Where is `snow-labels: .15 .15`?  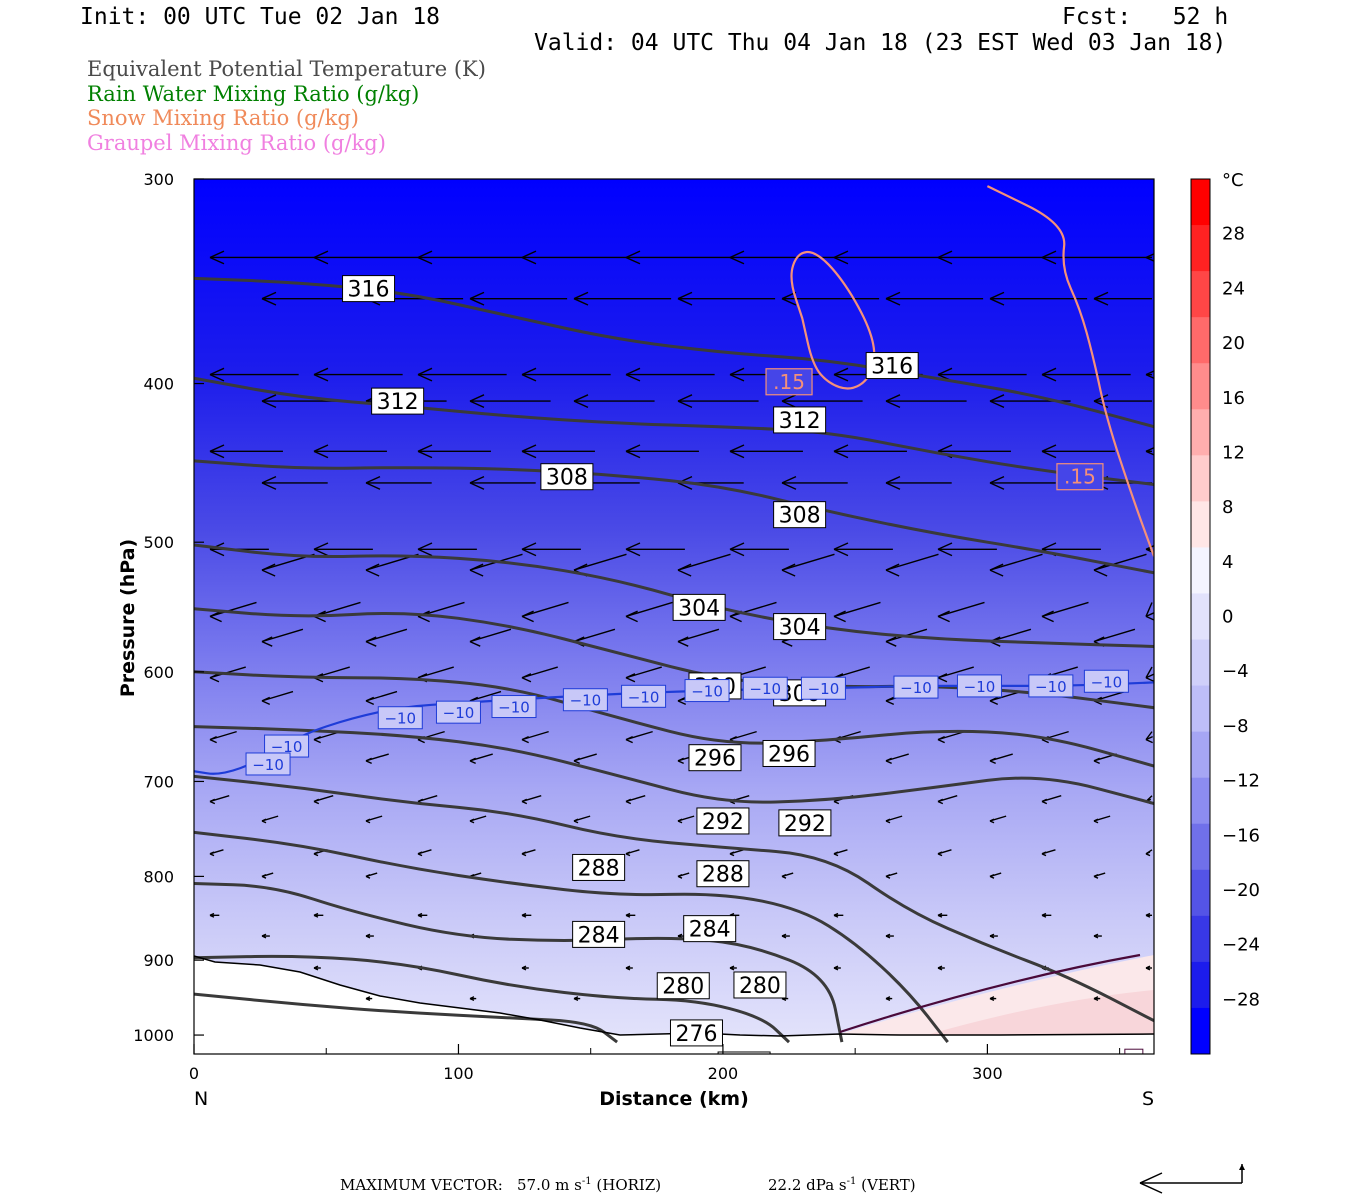 snow-labels: .15 .15 is located at coordinates (934, 429).